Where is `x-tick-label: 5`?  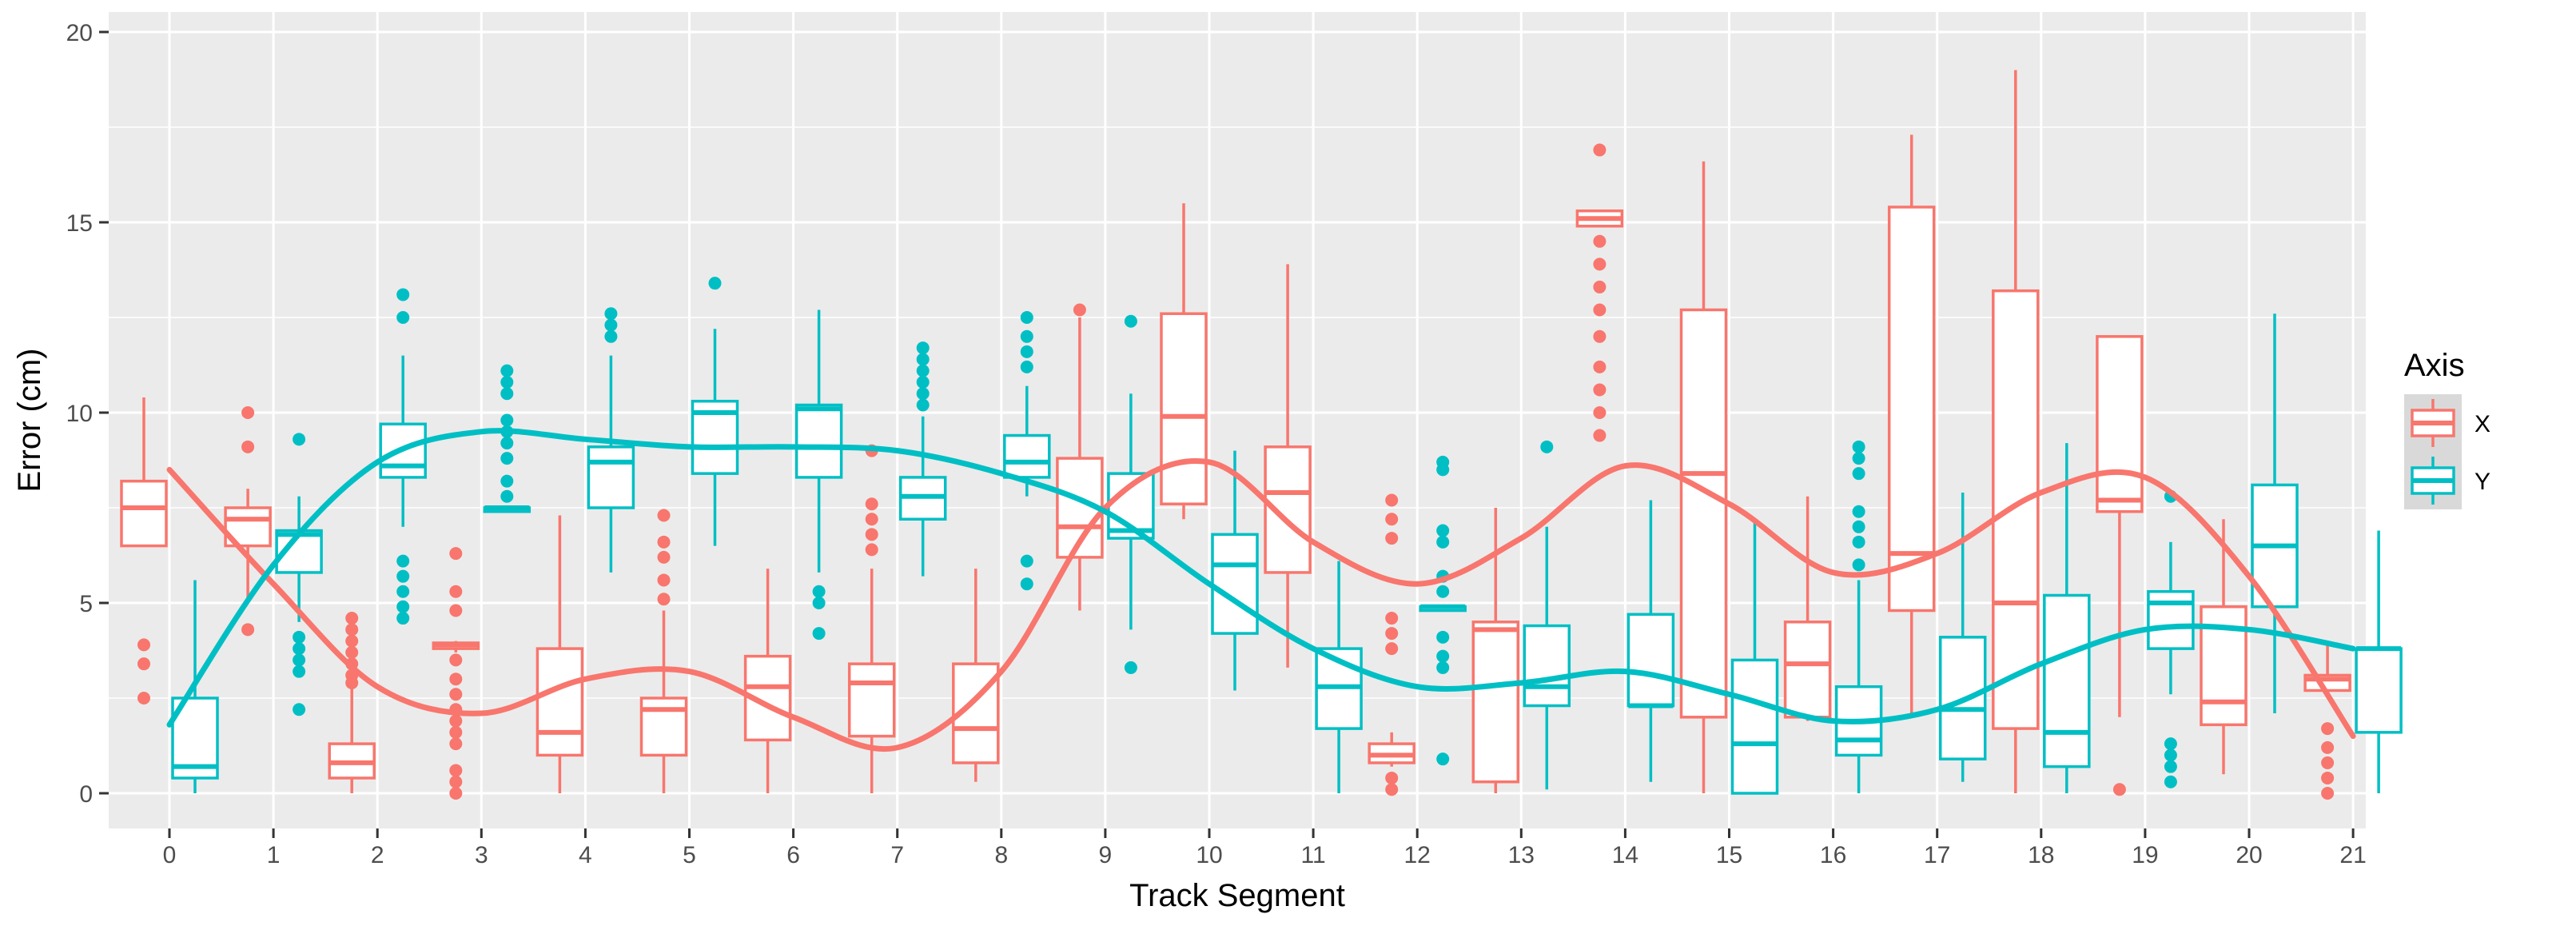
x-tick-label: 5 is located at coordinates (689, 855).